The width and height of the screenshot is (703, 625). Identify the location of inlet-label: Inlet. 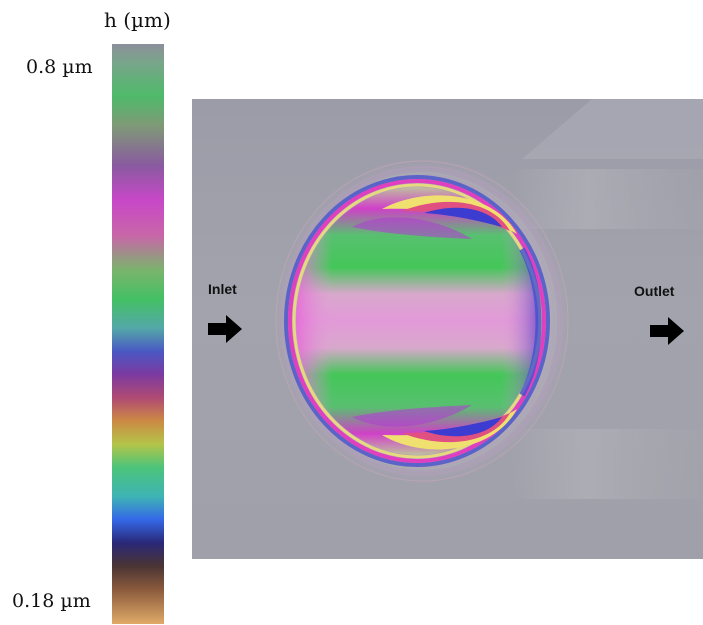
(222, 289).